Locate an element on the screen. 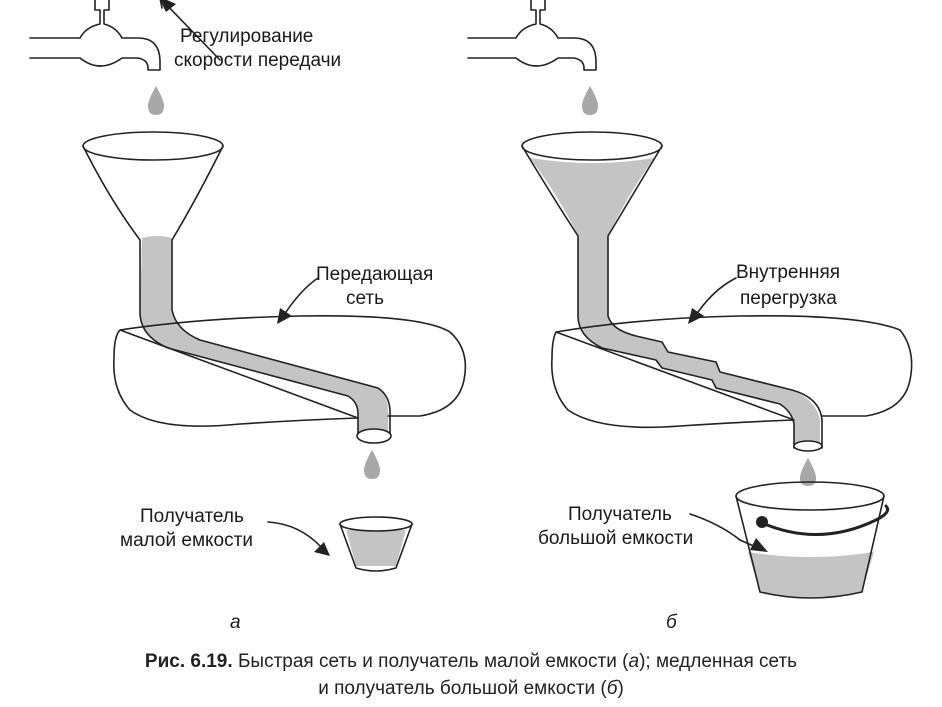  drop-a-bottom-icon is located at coordinates (372, 464).